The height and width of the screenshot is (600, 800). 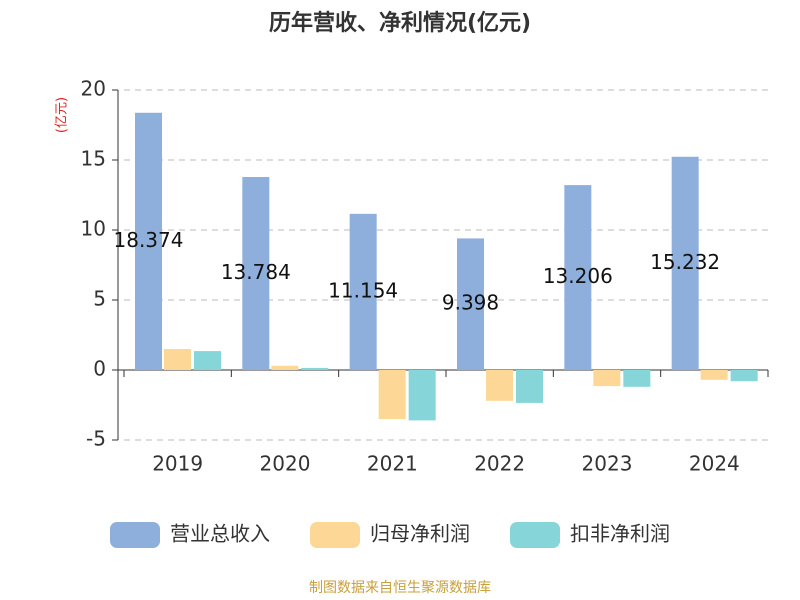 What do you see at coordinates (400, 588) in the screenshot?
I see `source-note: 制图数据来自恒生聚源数据库` at bounding box center [400, 588].